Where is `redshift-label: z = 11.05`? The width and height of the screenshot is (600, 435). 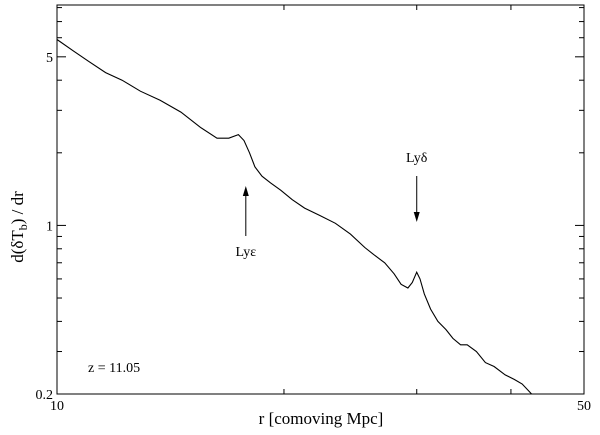
redshift-label: z = 11.05 is located at coordinates (114, 368).